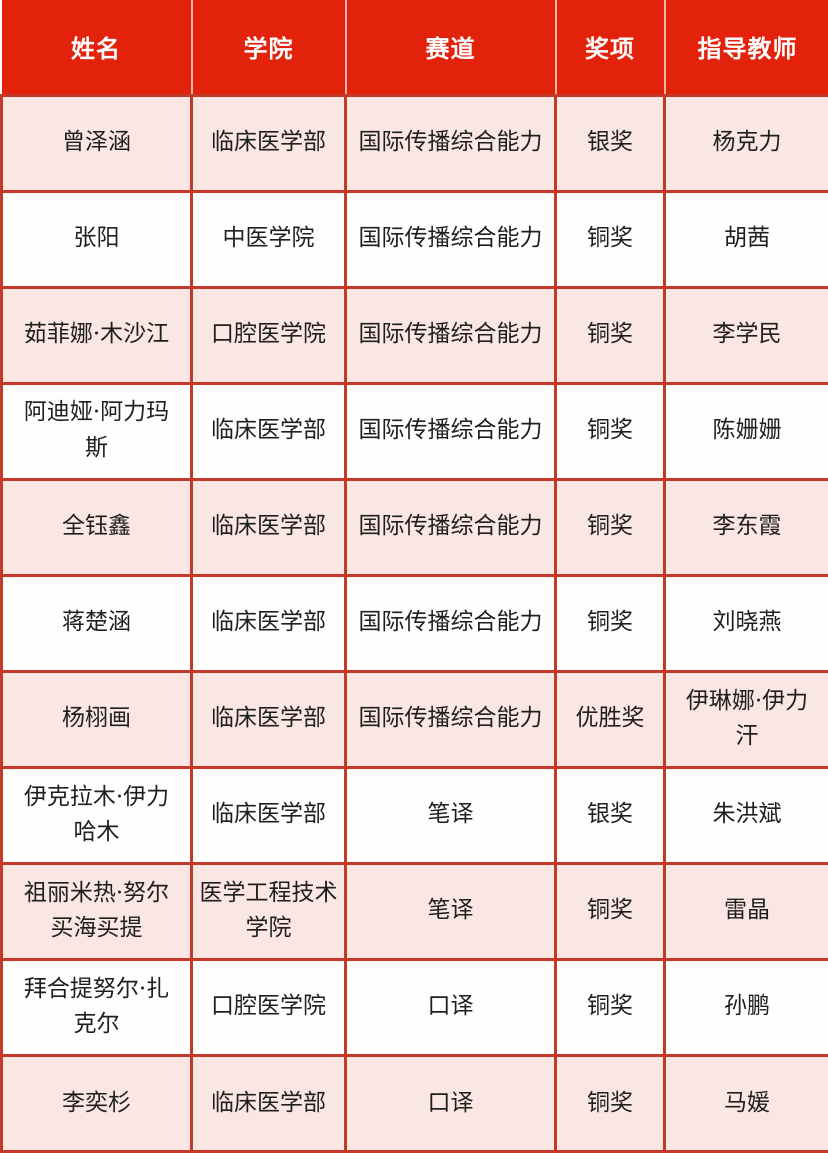  What do you see at coordinates (745, 719) in the screenshot?
I see `teacher-cell: 伊琳娜·伊力汗` at bounding box center [745, 719].